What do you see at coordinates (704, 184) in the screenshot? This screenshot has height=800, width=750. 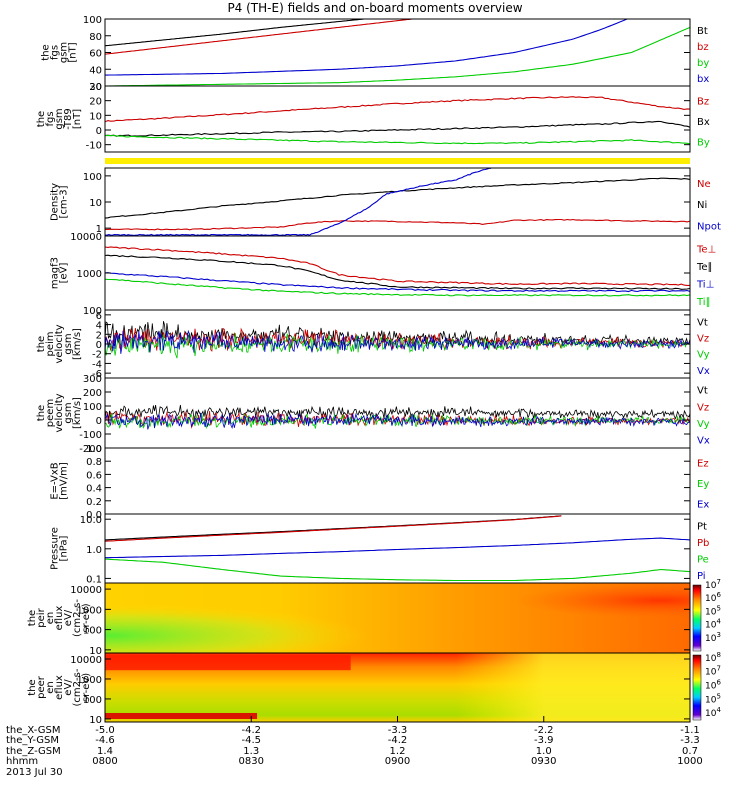 I see `legend-label: Ne` at bounding box center [704, 184].